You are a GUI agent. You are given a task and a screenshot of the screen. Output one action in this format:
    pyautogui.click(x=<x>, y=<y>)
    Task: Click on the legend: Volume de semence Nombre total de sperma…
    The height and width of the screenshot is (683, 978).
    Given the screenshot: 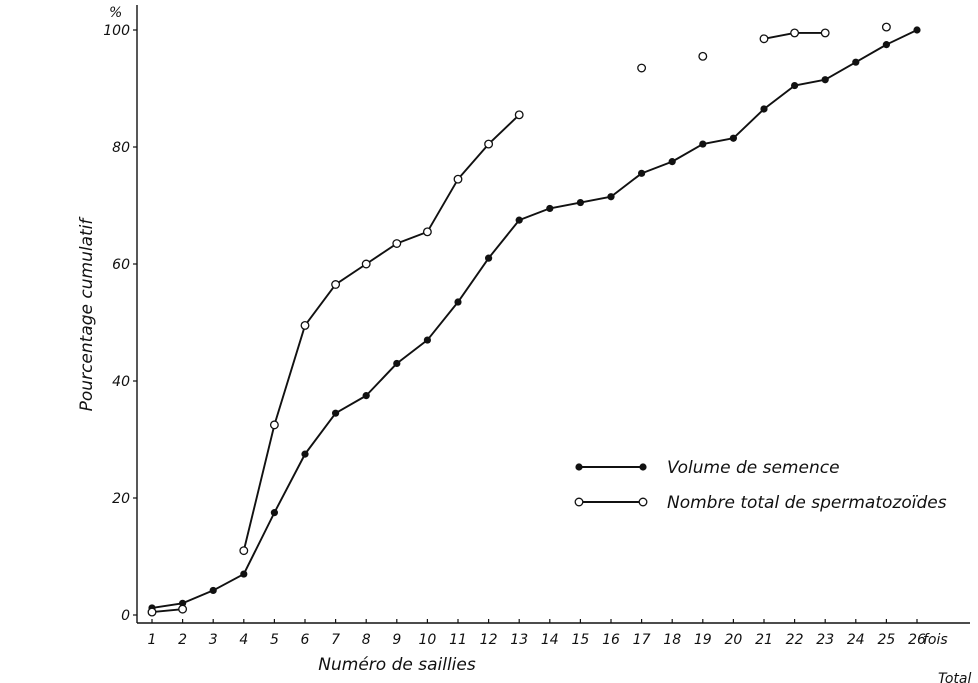 What is the action you would take?
    pyautogui.click(x=760, y=485)
    